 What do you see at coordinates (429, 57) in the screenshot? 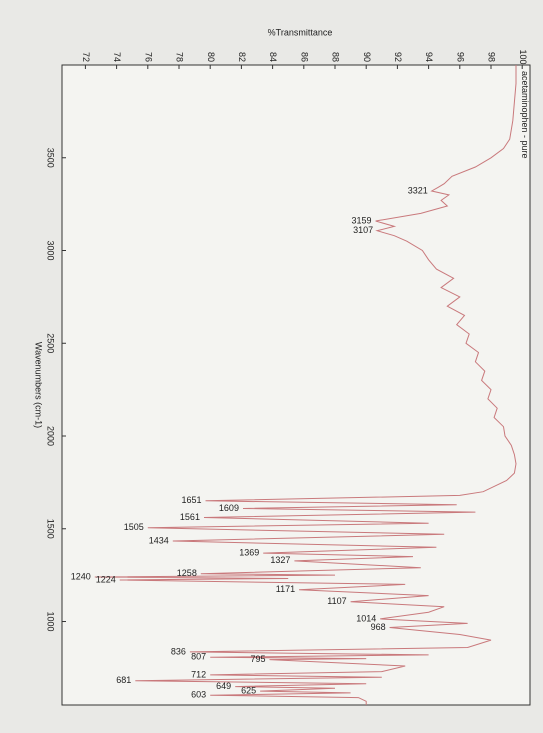
I see `y-tick-label: 94` at bounding box center [429, 57].